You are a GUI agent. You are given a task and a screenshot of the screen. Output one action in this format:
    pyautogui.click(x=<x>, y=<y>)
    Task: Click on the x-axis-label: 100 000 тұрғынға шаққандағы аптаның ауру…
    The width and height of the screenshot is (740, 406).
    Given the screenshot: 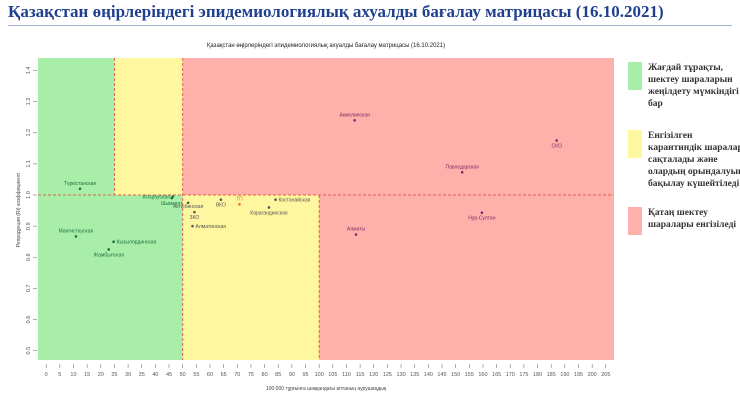 What is the action you would take?
    pyautogui.click(x=326, y=389)
    